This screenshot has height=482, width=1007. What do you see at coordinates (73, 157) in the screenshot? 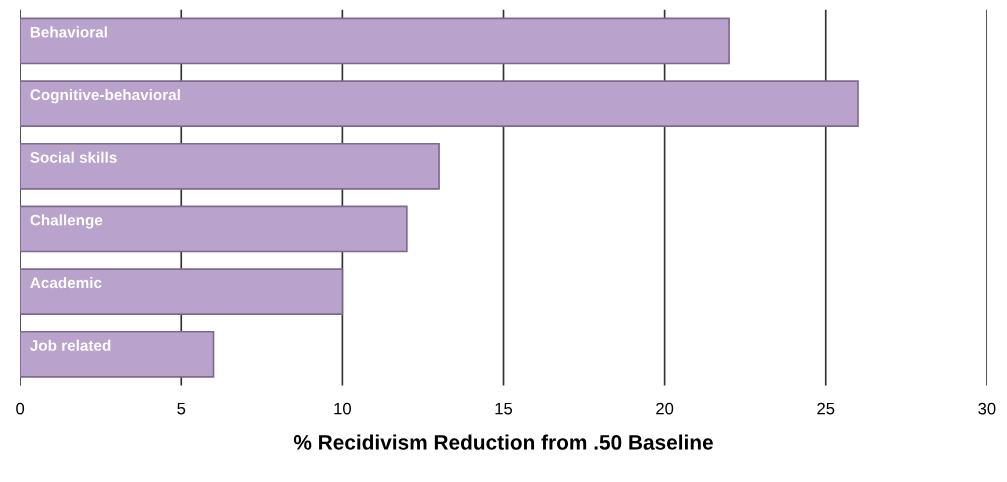
I see `y-tick-label: Social skills` at bounding box center [73, 157].